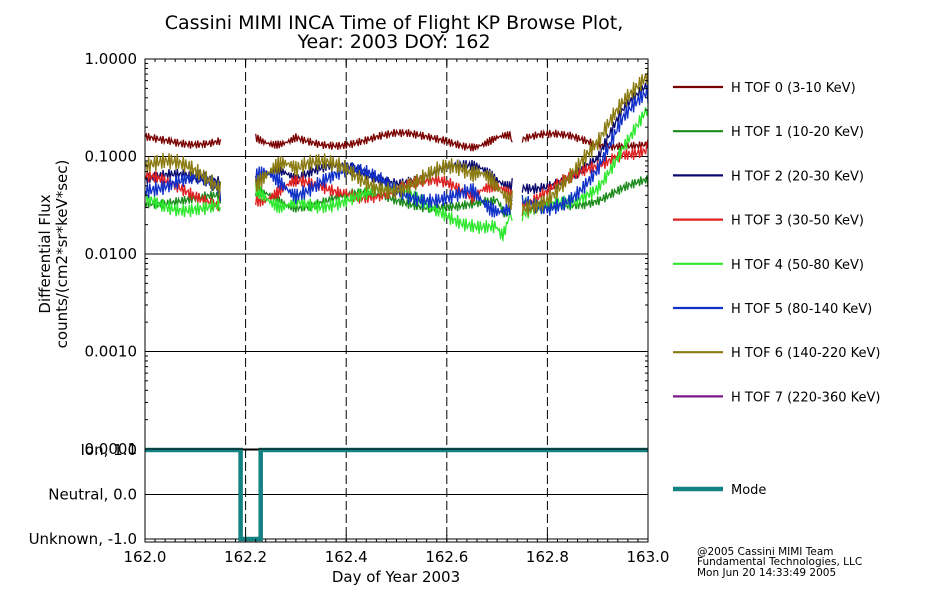  What do you see at coordinates (801, 309) in the screenshot?
I see `legend-label: H TOF 5 (80-140 KeV)` at bounding box center [801, 309].